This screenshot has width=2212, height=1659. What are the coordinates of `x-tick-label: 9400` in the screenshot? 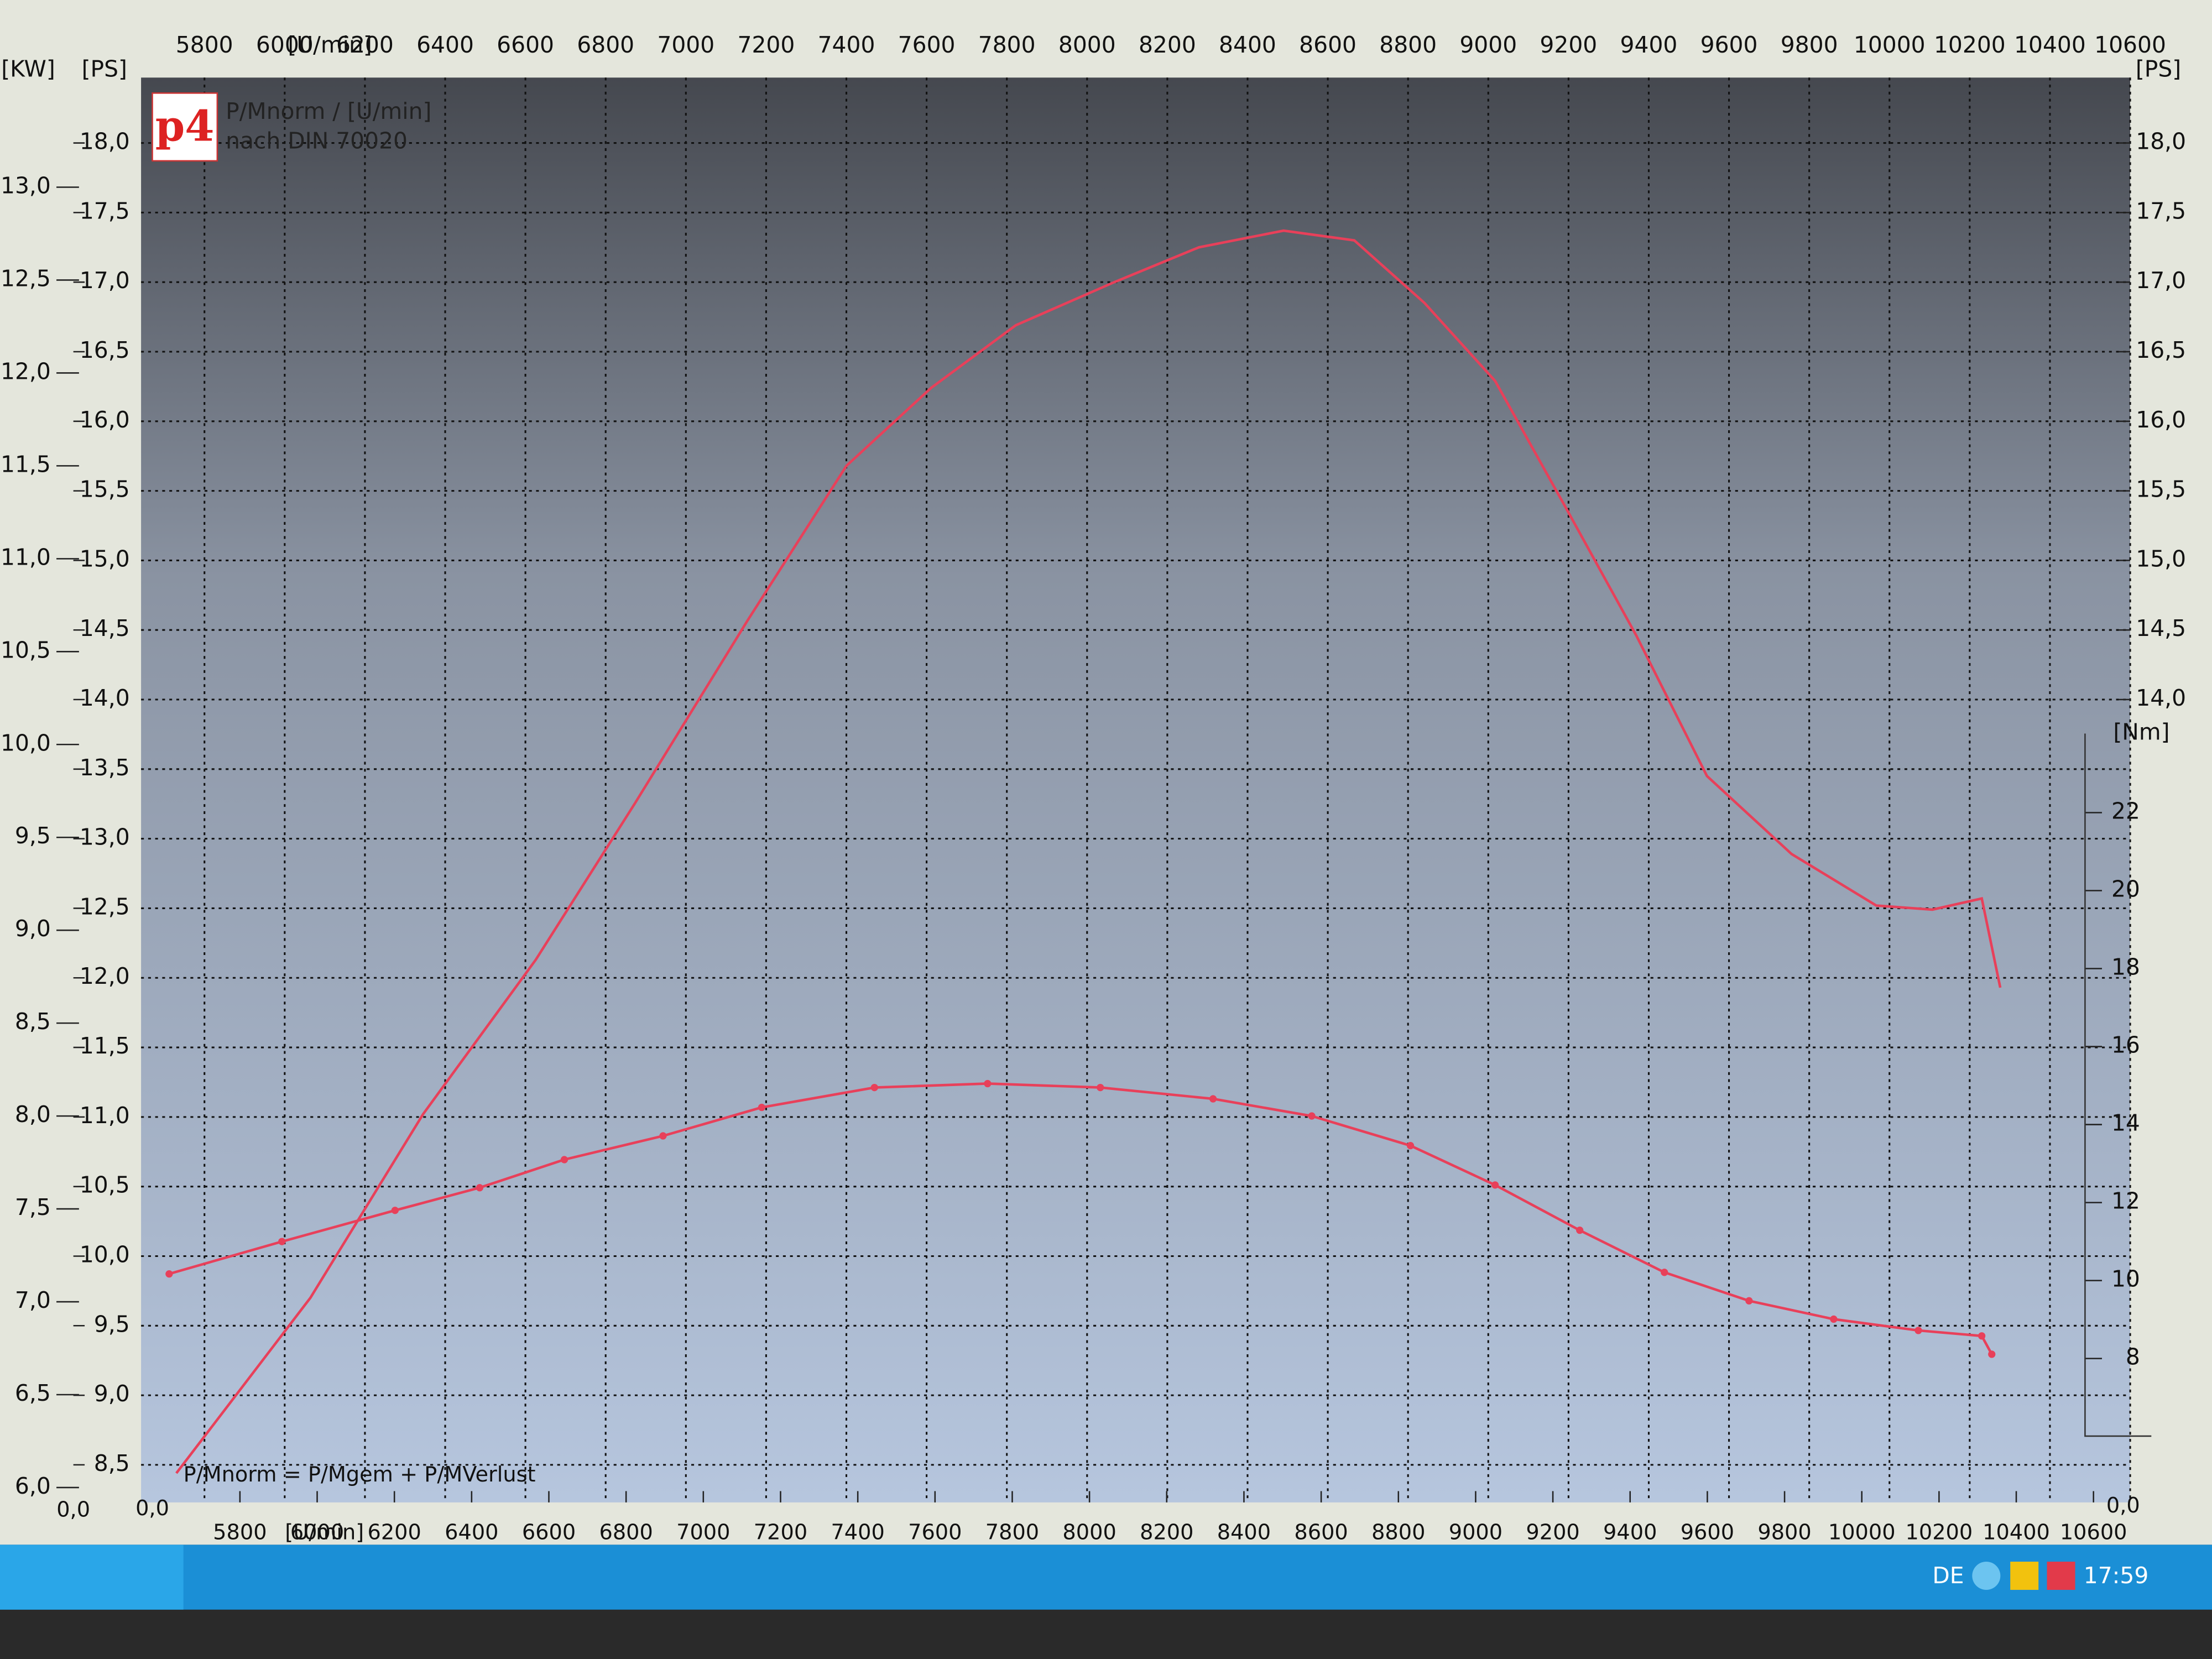 It's located at (1649, 45).